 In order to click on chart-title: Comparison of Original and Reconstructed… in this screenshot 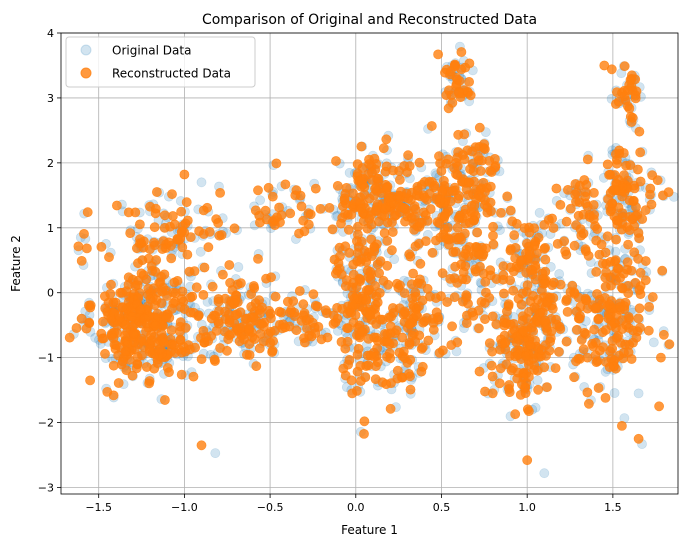, I will do `click(369, 20)`.